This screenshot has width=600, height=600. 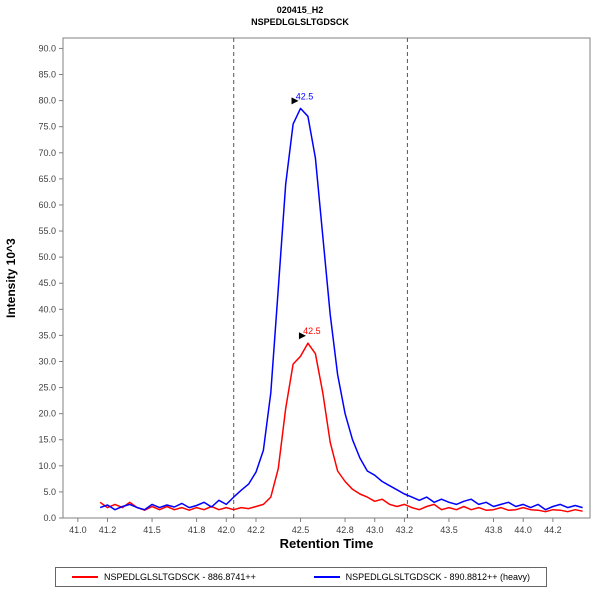 I want to click on x-tick-label: 42.5, so click(x=301, y=530).